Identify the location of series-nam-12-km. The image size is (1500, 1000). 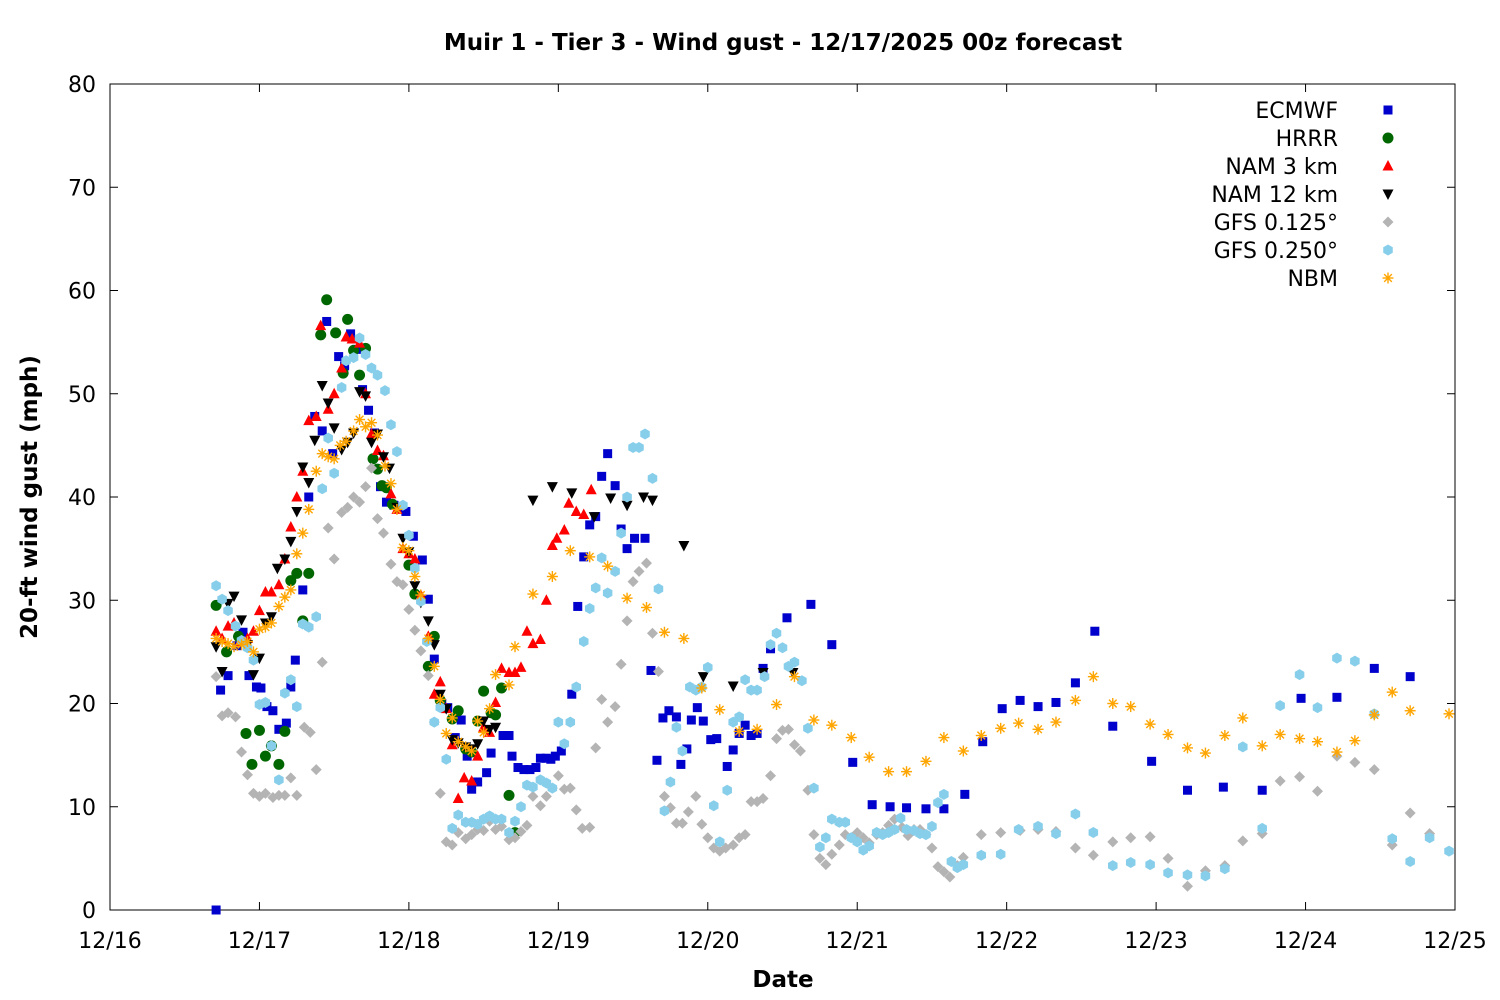
(504, 567).